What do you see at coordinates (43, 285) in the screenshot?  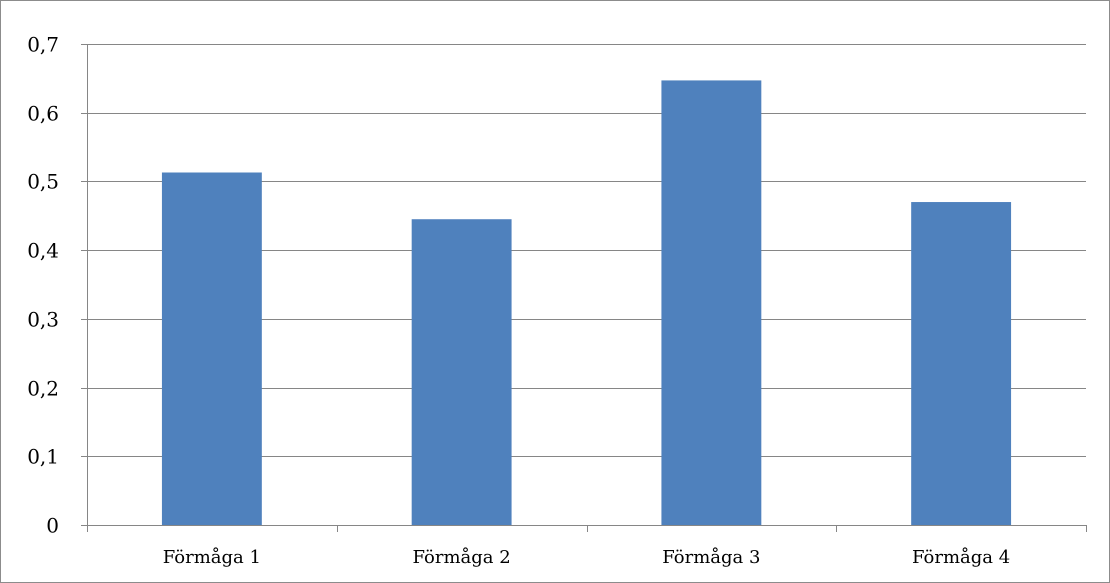 I see `y-tick-labels: 0 0,1 0,2 0,3 0,4 0,5 0,6 0,7` at bounding box center [43, 285].